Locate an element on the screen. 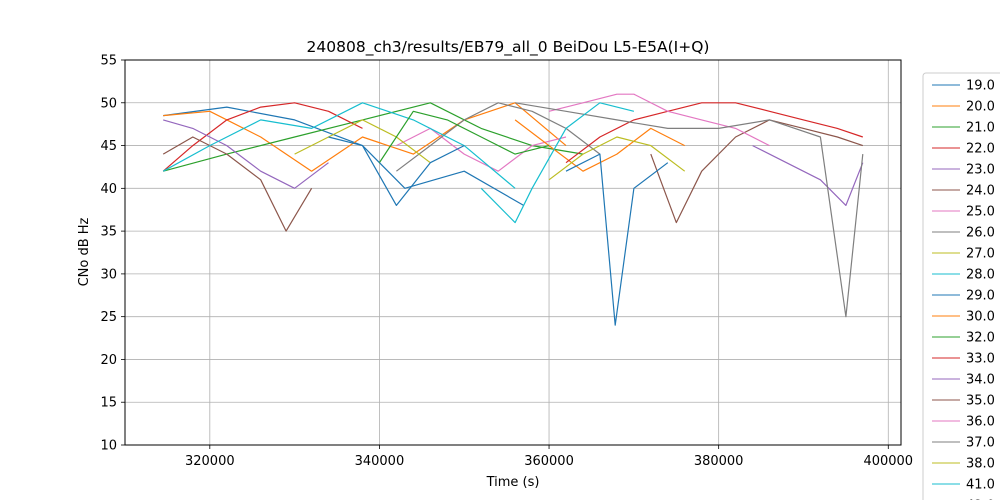  series-line-21.0 is located at coordinates (373, 137).